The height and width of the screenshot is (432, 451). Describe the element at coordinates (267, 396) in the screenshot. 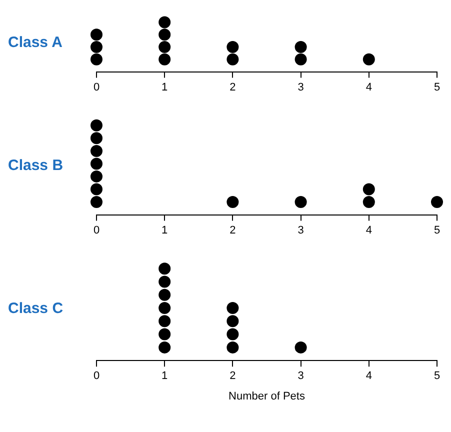

I see `x-axis-title: Number of Pets` at that location.